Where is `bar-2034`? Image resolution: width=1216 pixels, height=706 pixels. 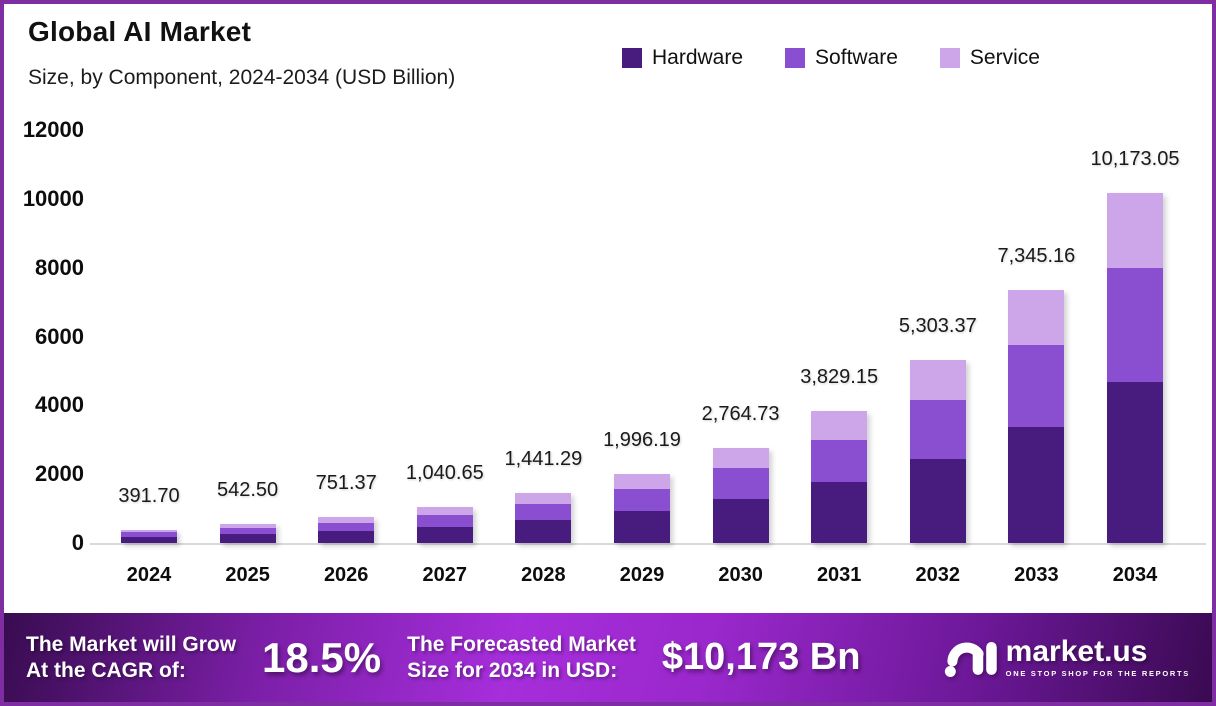 bar-2034 is located at coordinates (1135, 367).